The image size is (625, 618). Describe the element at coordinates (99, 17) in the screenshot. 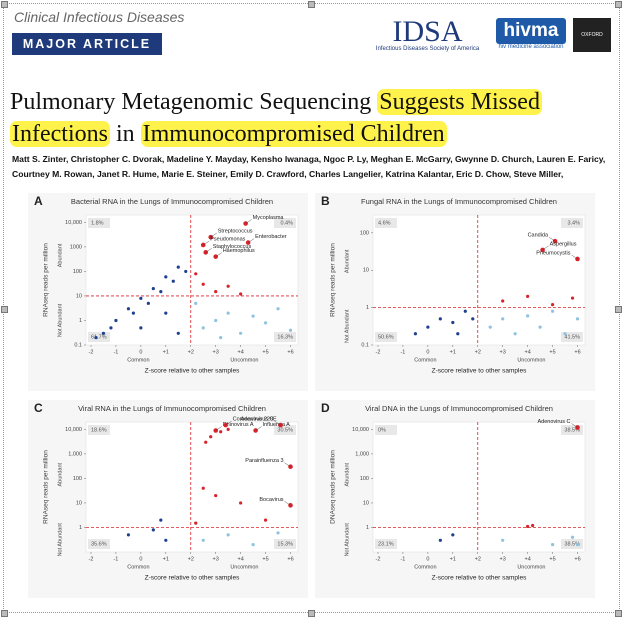

I see `journal-name: Clinical Infectious Diseases` at that location.